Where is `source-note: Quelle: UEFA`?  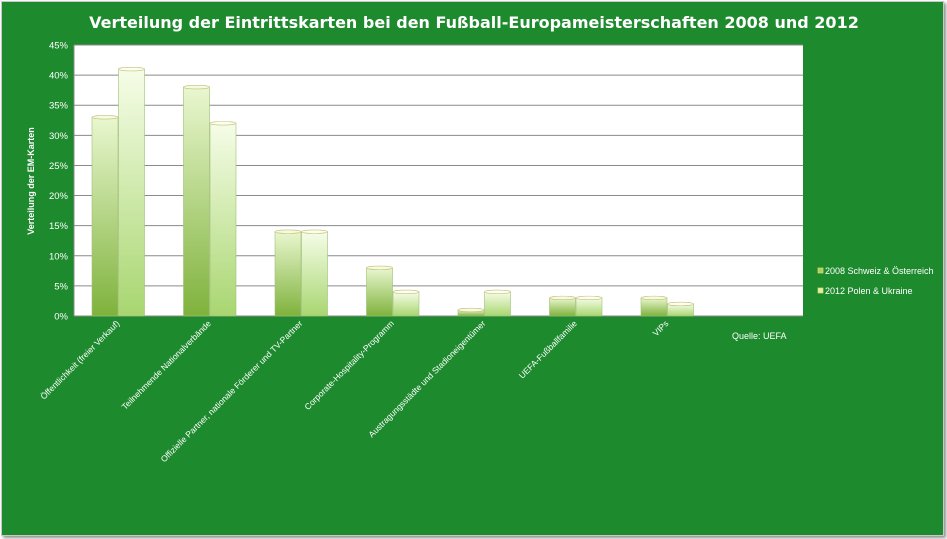 source-note: Quelle: UEFA is located at coordinates (759, 336).